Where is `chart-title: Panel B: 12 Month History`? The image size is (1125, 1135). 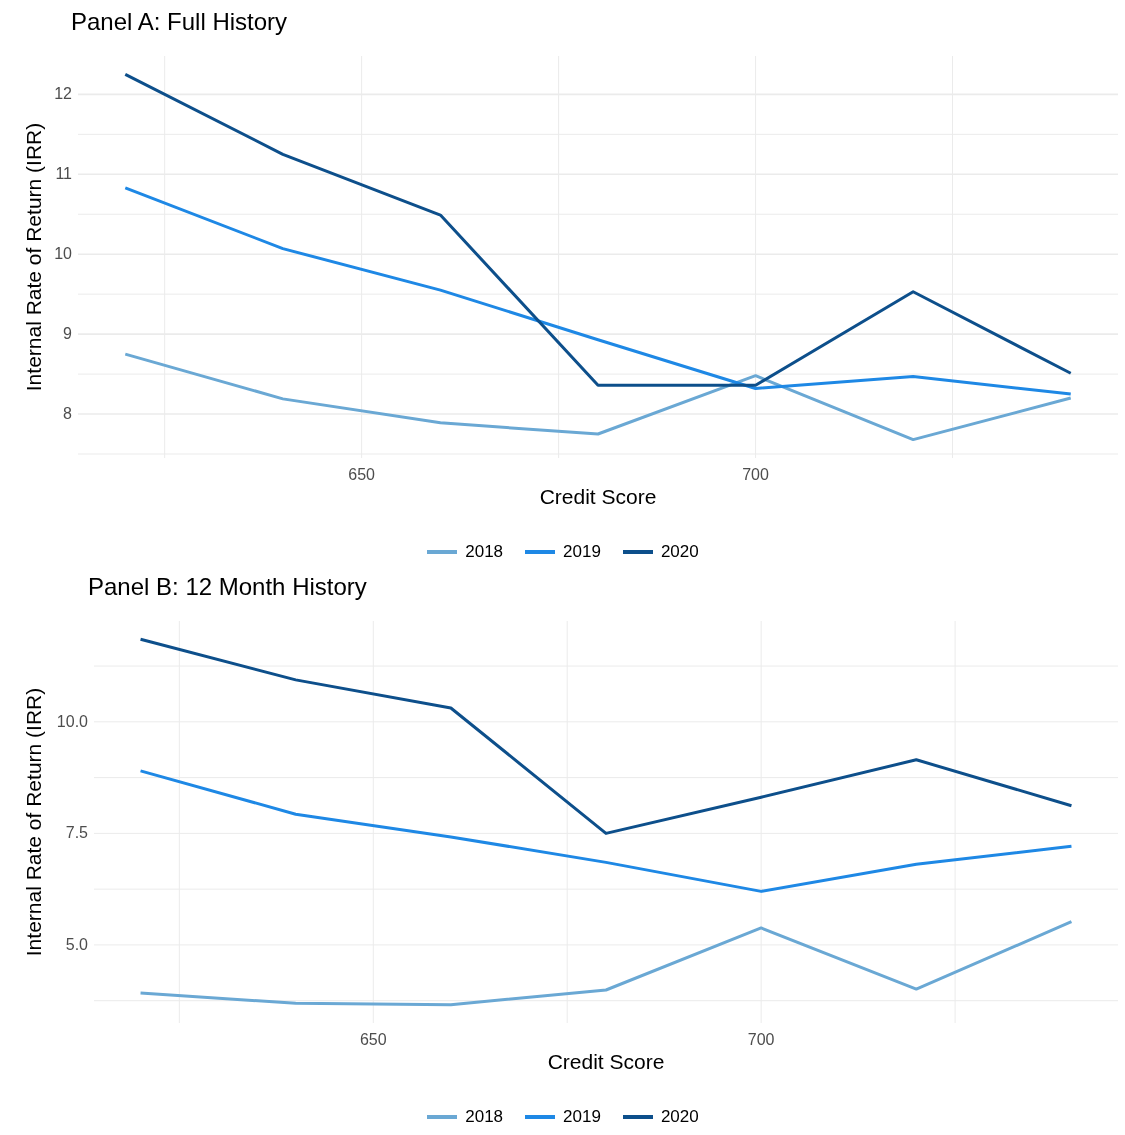 chart-title: Panel B: 12 Month History is located at coordinates (227, 587).